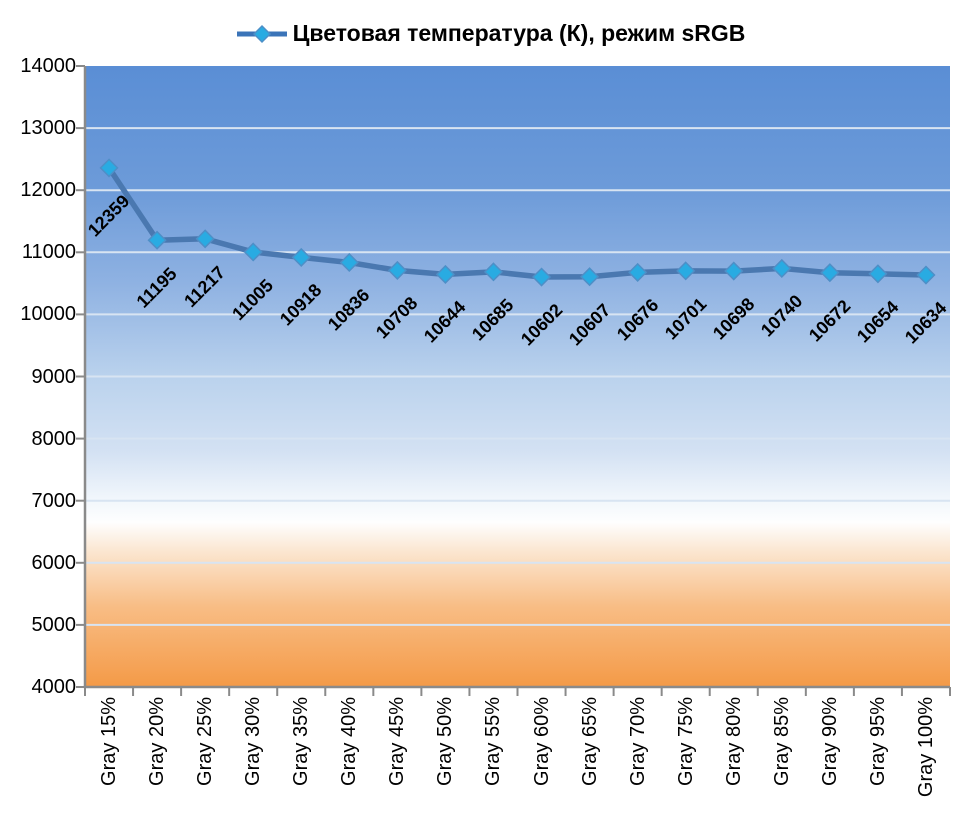 This screenshot has width=980, height=837. What do you see at coordinates (397, 741) in the screenshot?
I see `x-axis-tick-label: Gray 45%` at bounding box center [397, 741].